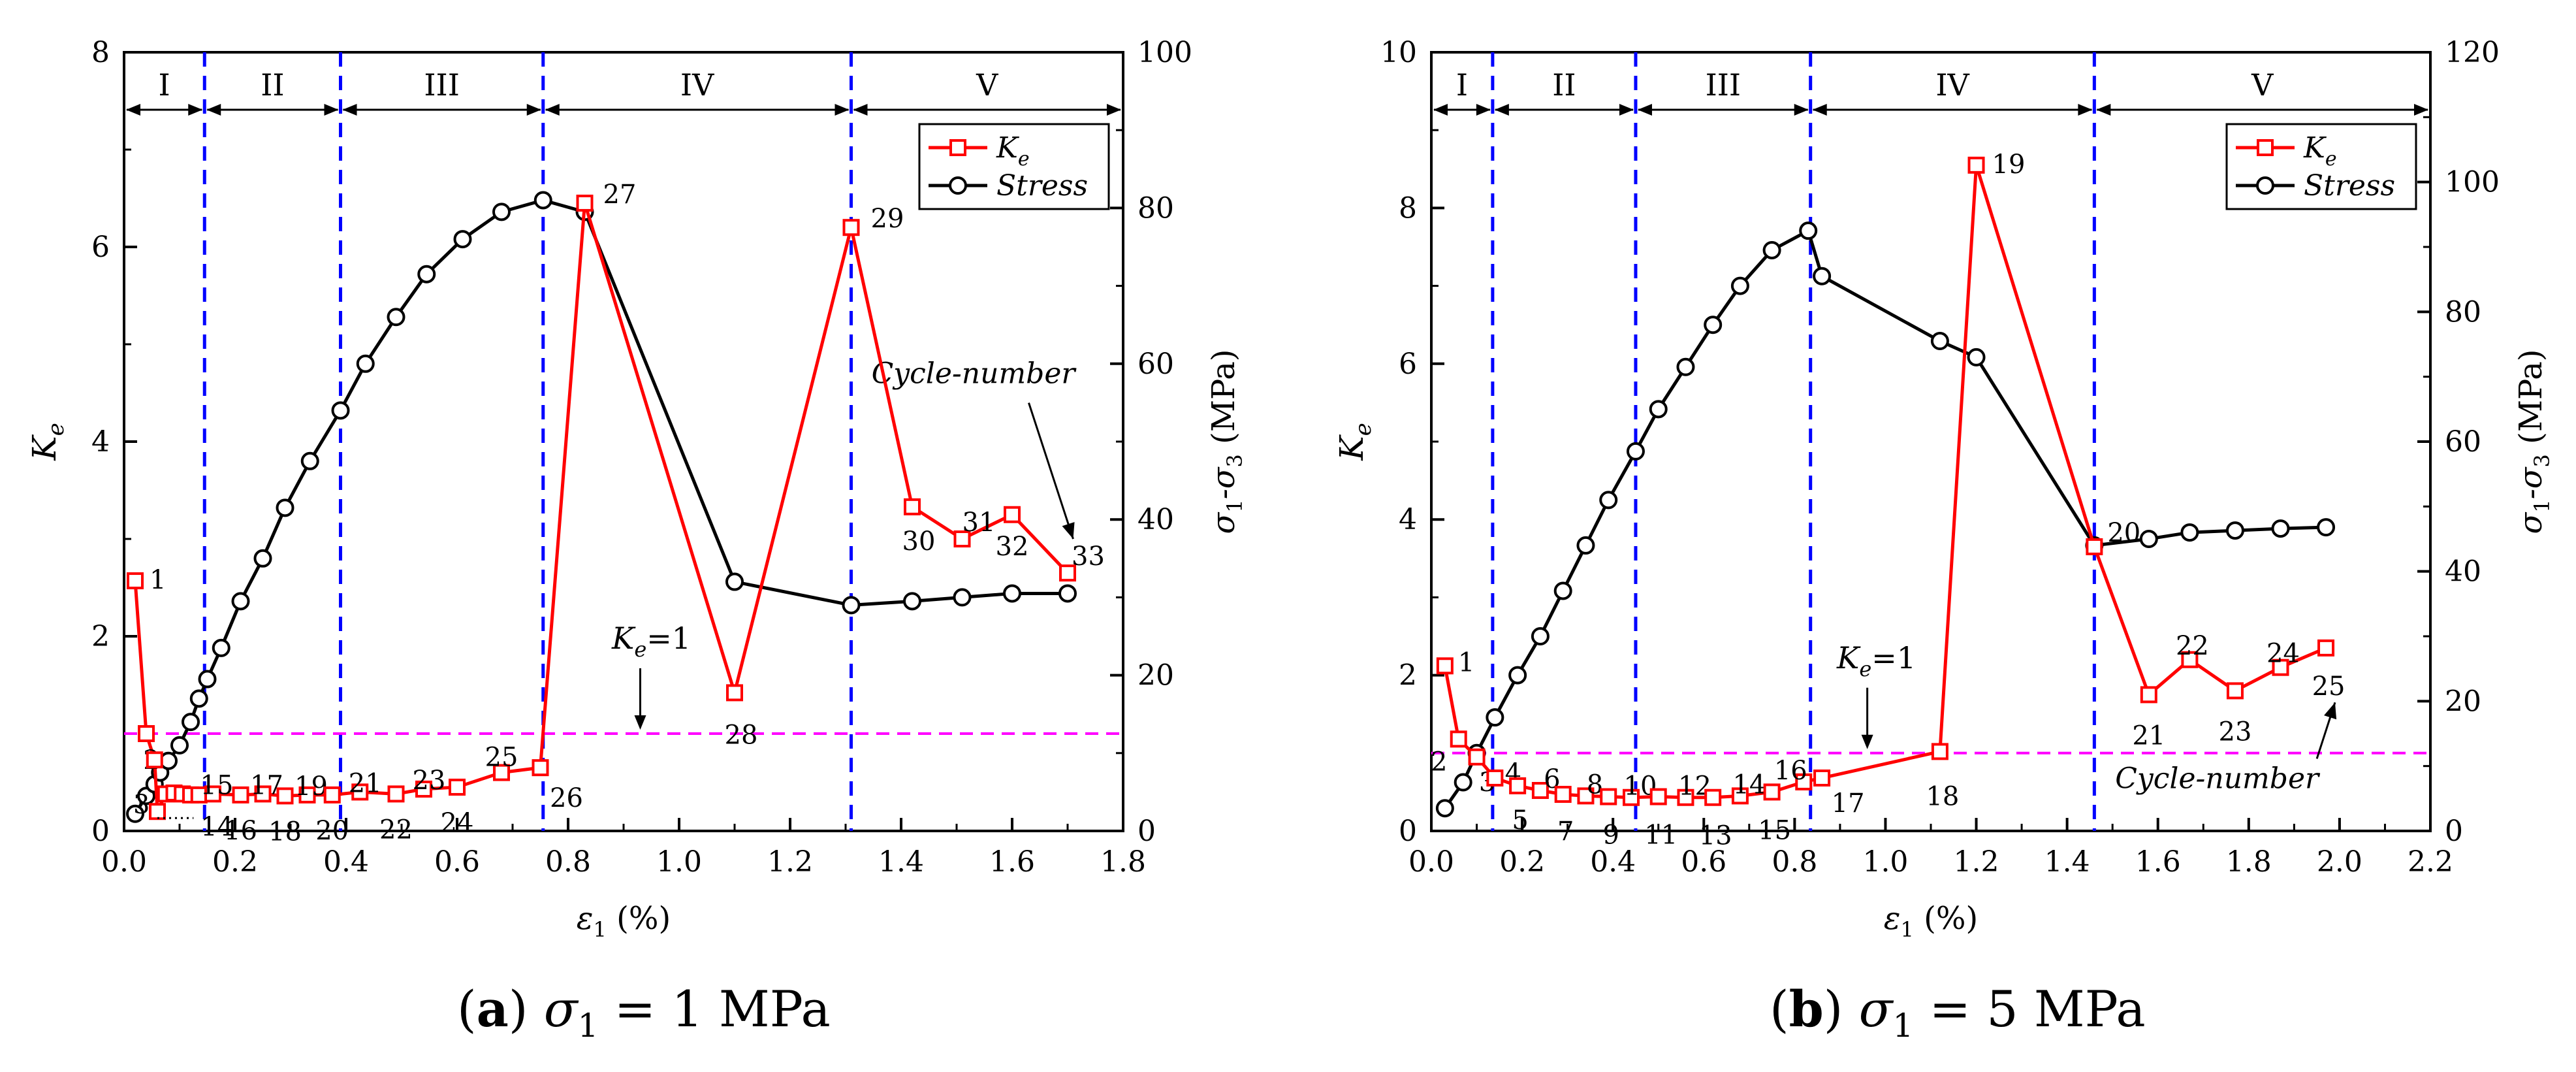  What do you see at coordinates (165, 85) in the screenshot?
I see `stage-label: I` at bounding box center [165, 85].